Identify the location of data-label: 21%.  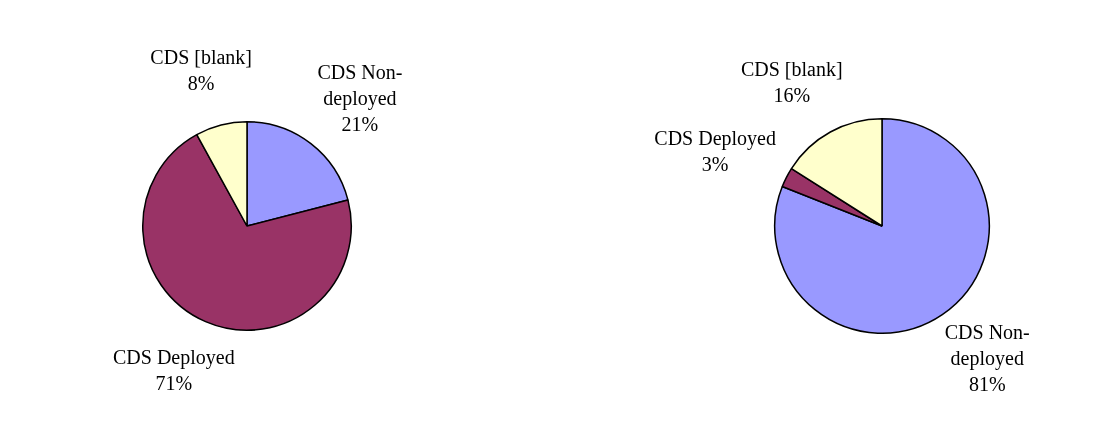
(360, 124).